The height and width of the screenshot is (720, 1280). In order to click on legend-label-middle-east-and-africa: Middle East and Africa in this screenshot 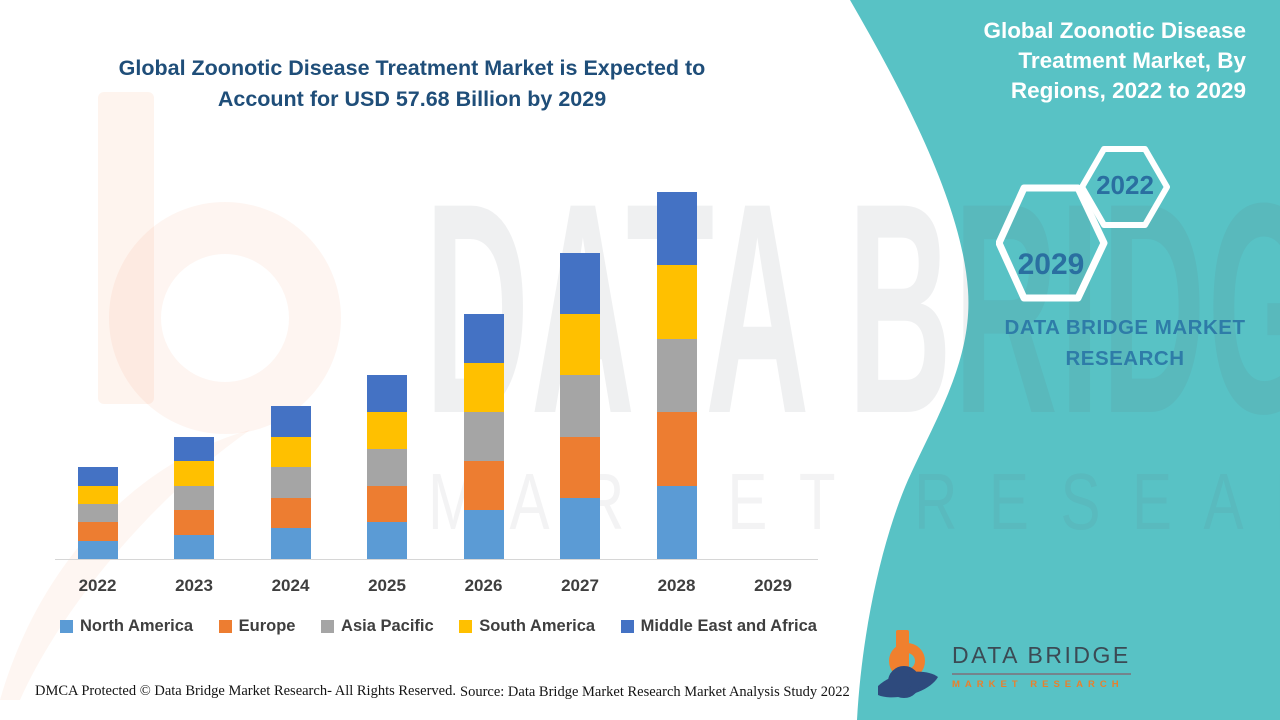, I will do `click(728, 626)`.